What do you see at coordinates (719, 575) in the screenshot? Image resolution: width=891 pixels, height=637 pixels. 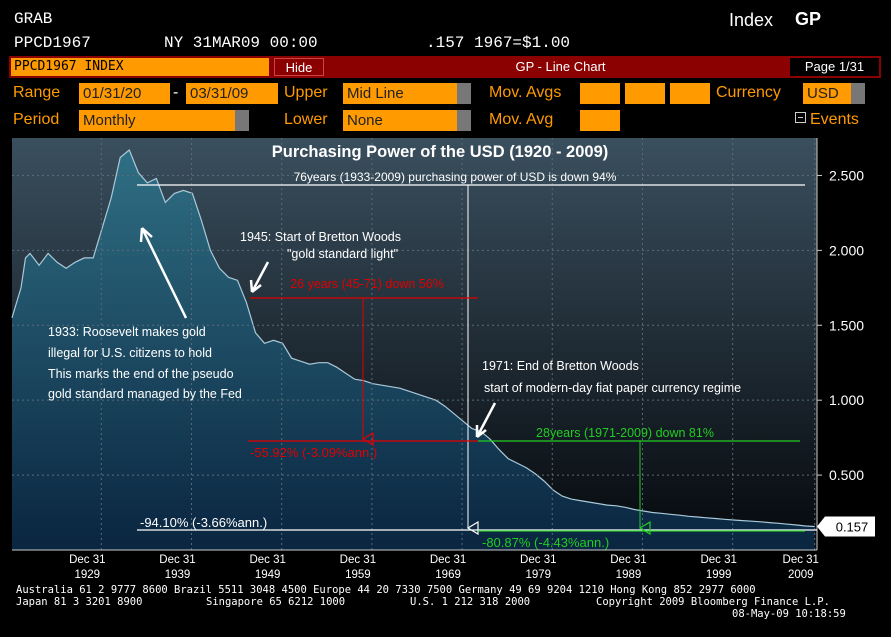 I see `x-tick-label-bottom: 1999` at bounding box center [719, 575].